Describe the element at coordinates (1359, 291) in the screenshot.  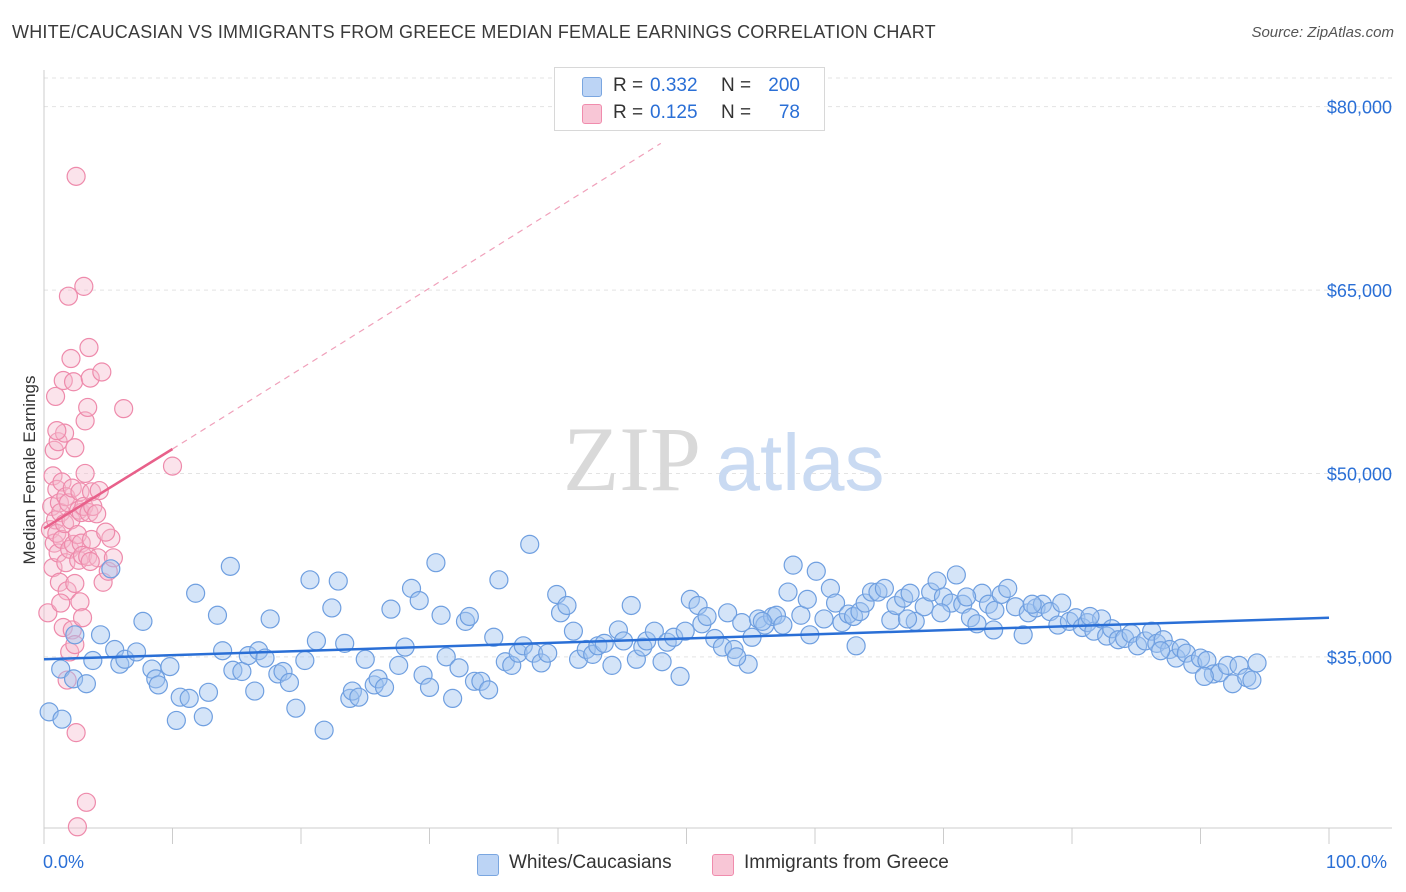
I see `y-tick-label: $65,000` at that location.